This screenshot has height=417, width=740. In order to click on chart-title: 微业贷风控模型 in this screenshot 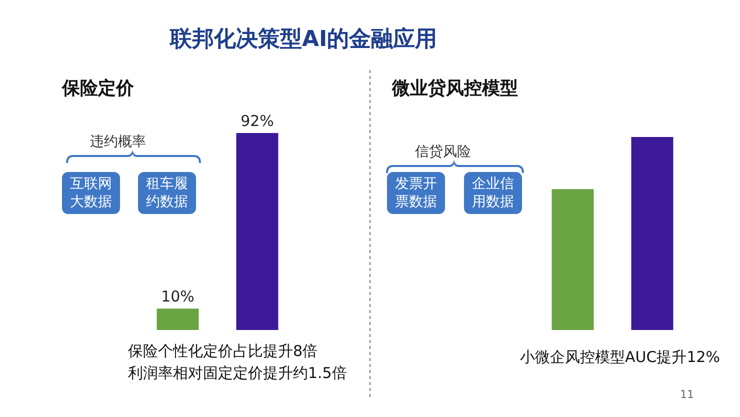, I will do `click(455, 88)`.